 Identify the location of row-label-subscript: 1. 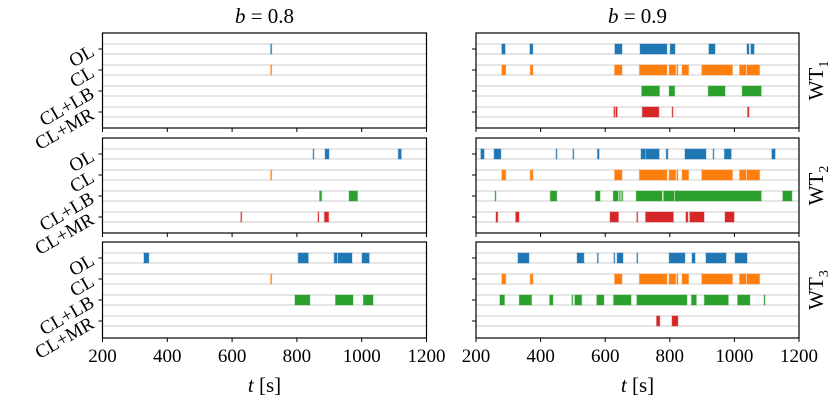
(824, 64).